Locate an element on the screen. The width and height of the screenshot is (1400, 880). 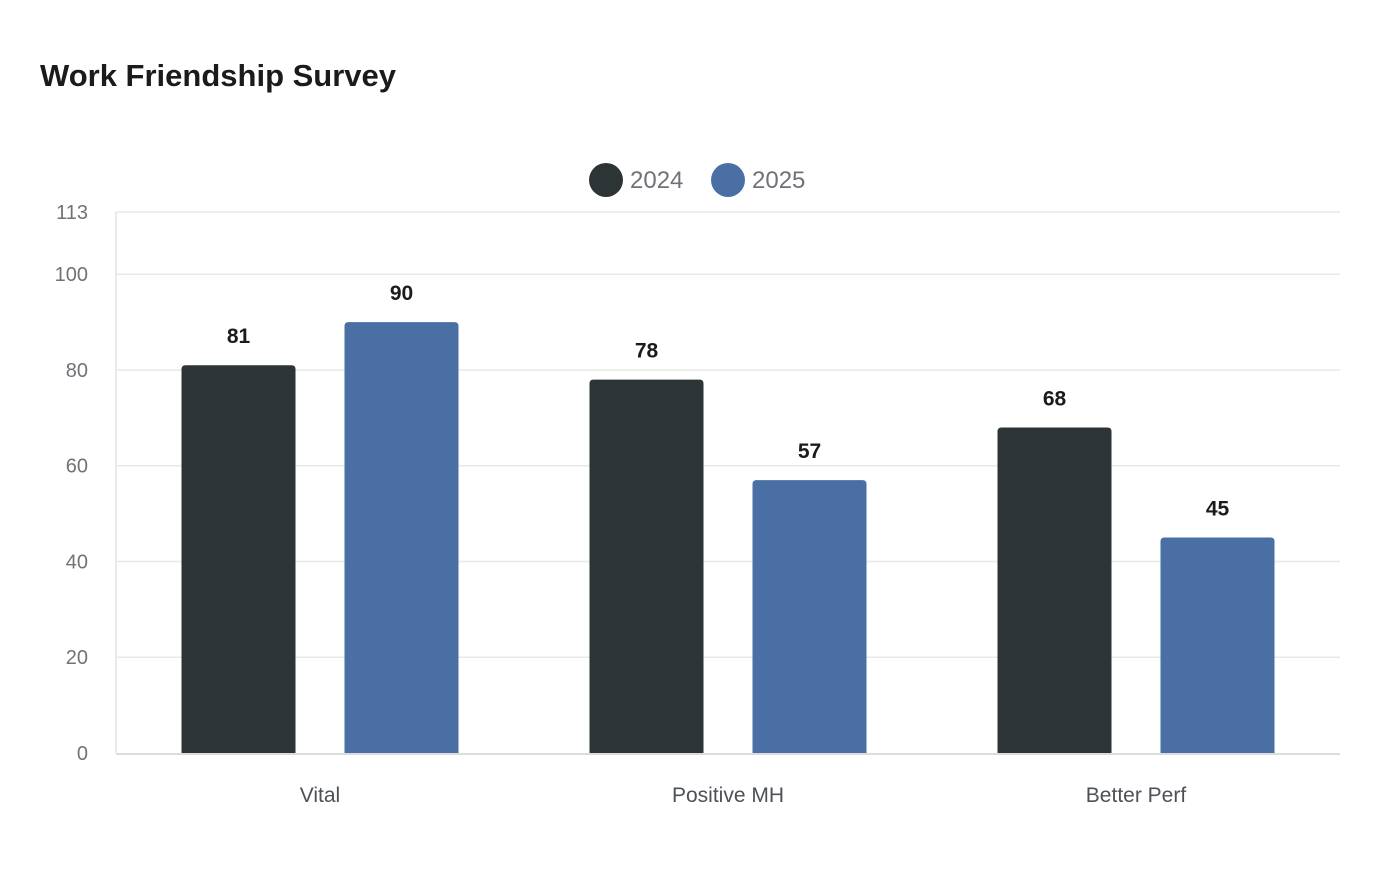
bar-2025-positive-mh is located at coordinates (809, 616).